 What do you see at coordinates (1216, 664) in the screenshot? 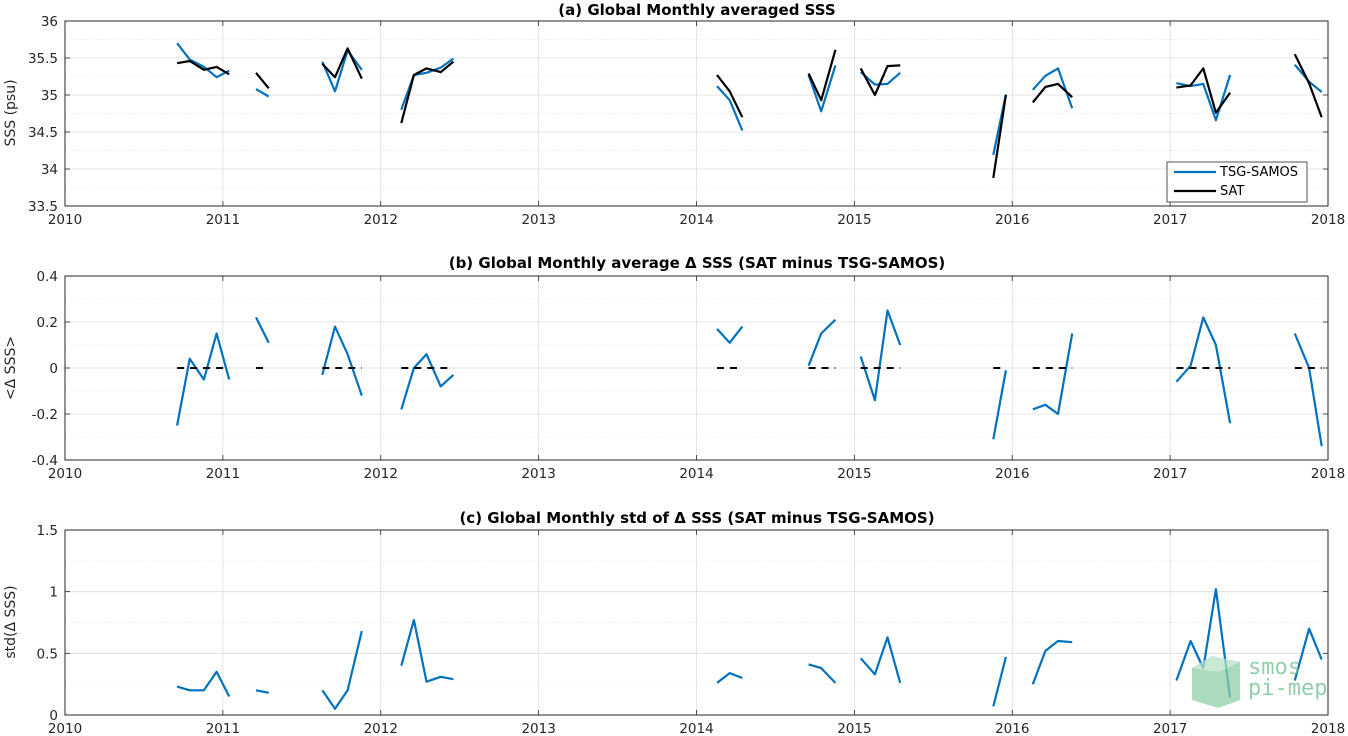
I see `logo-cube-face-icon` at bounding box center [1216, 664].